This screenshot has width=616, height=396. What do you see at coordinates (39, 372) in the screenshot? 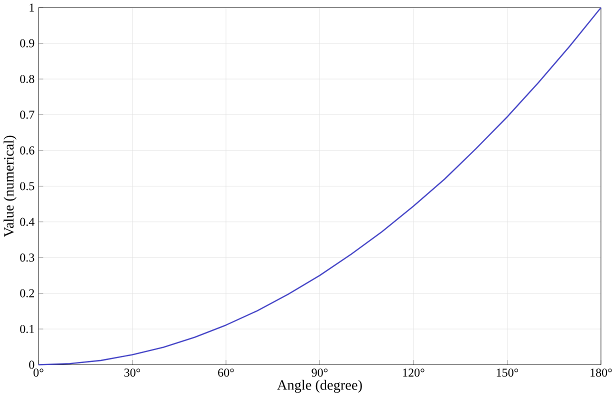
I see `x-tick-label: 0°` at bounding box center [39, 372].